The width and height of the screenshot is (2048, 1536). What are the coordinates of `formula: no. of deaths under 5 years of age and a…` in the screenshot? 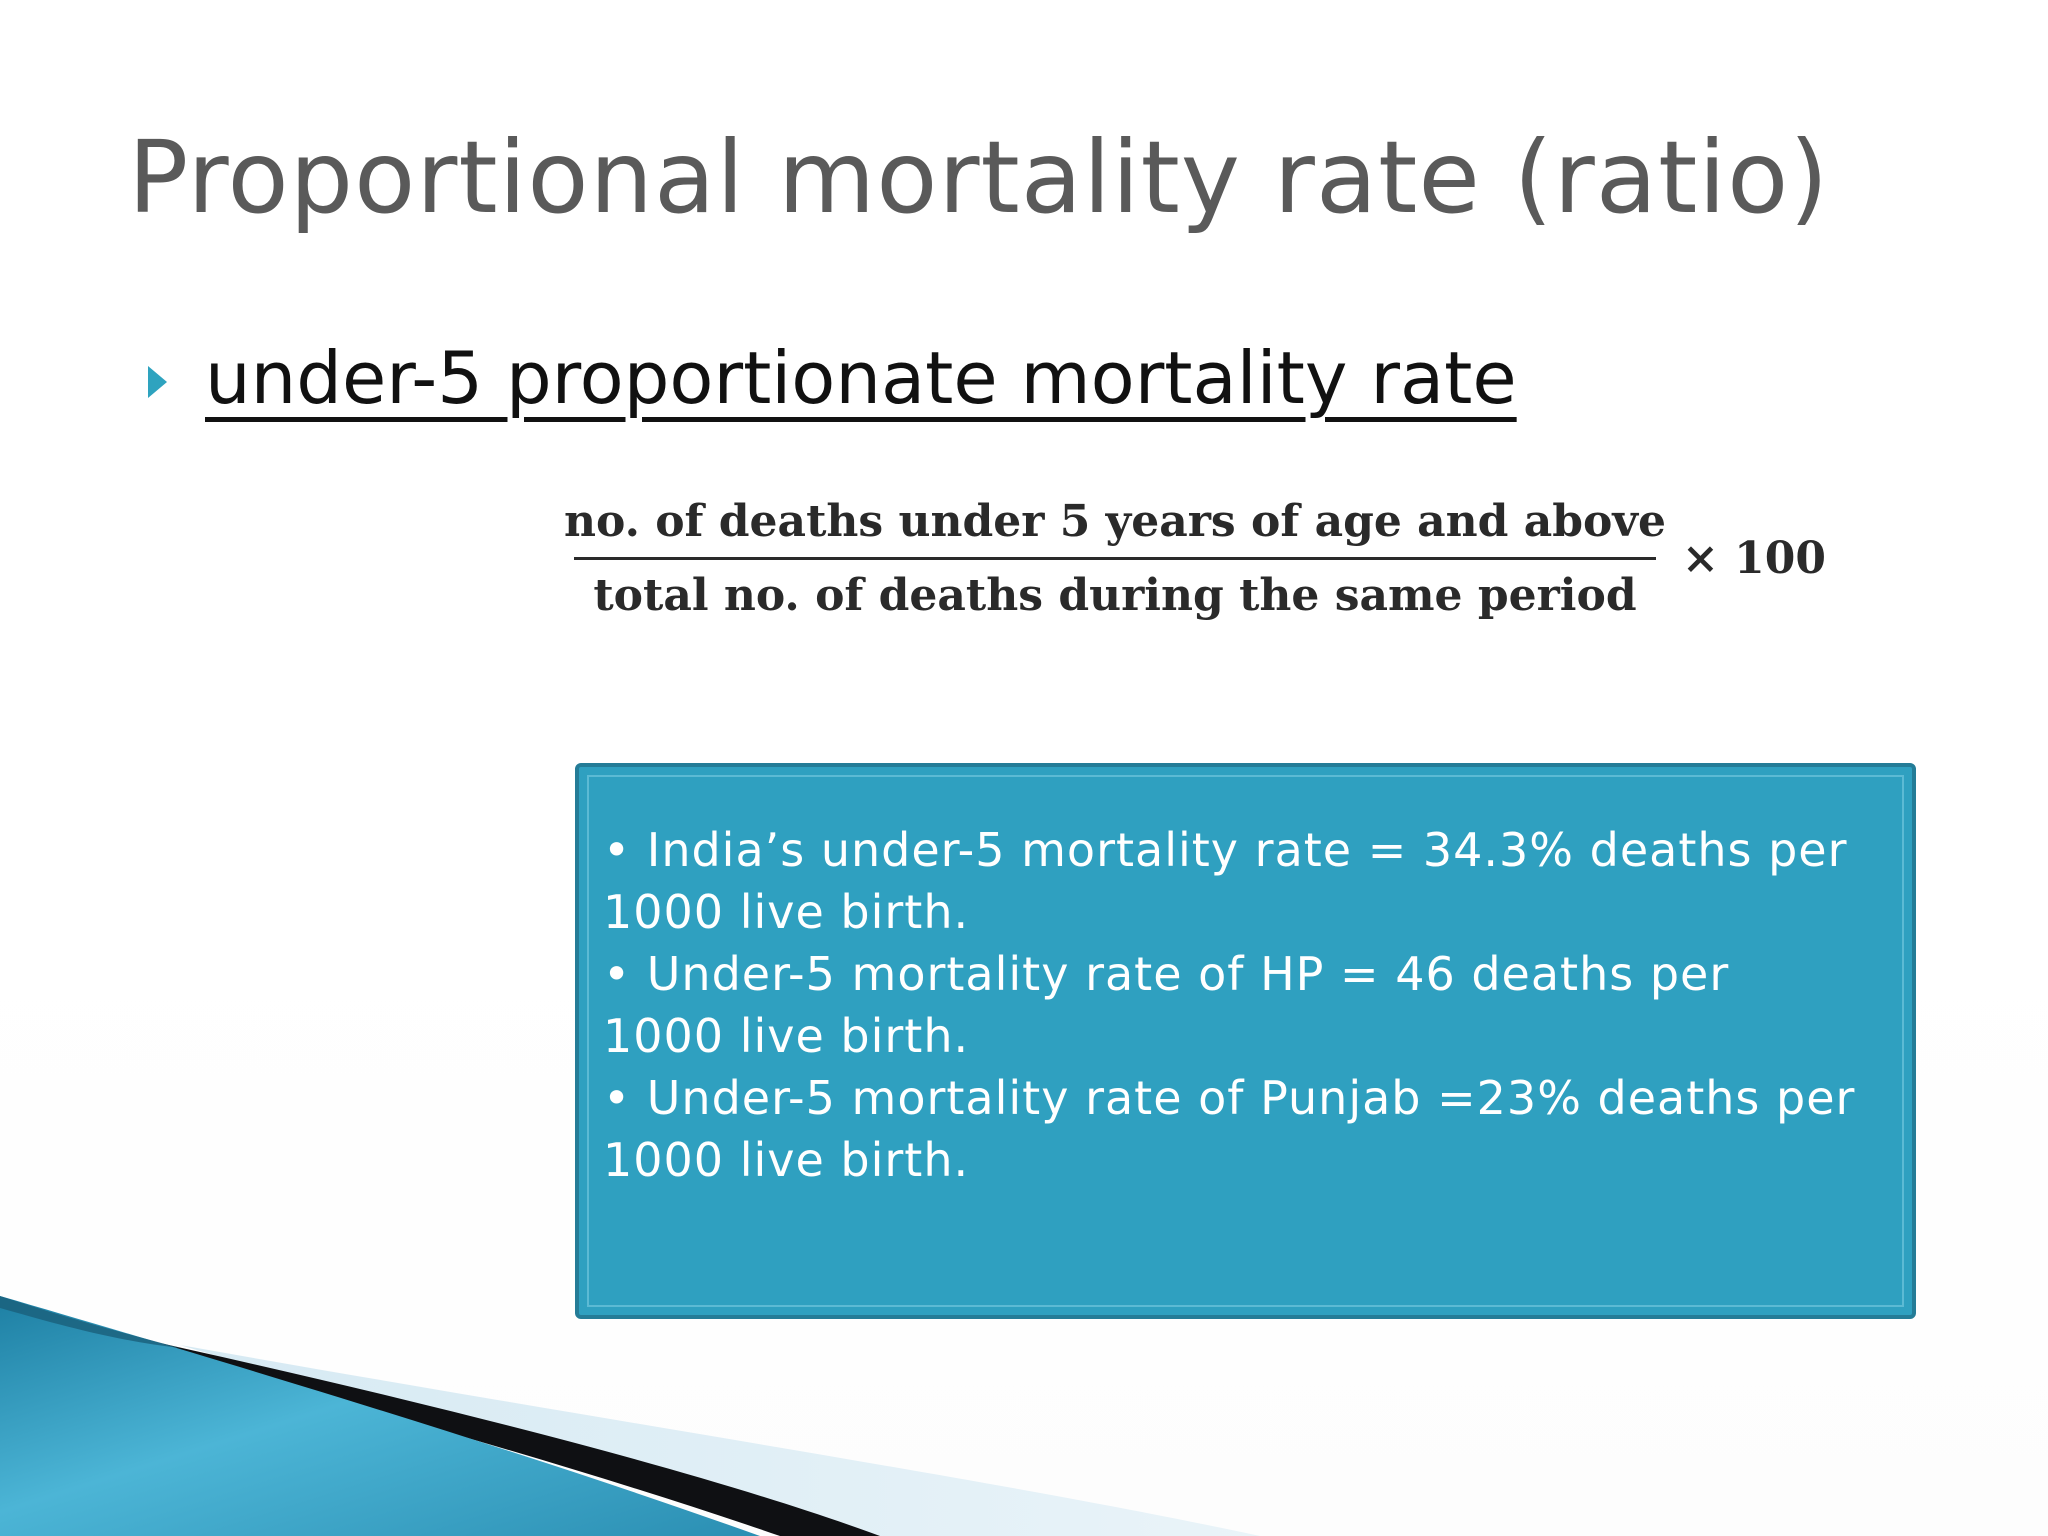 It's located at (1194, 558).